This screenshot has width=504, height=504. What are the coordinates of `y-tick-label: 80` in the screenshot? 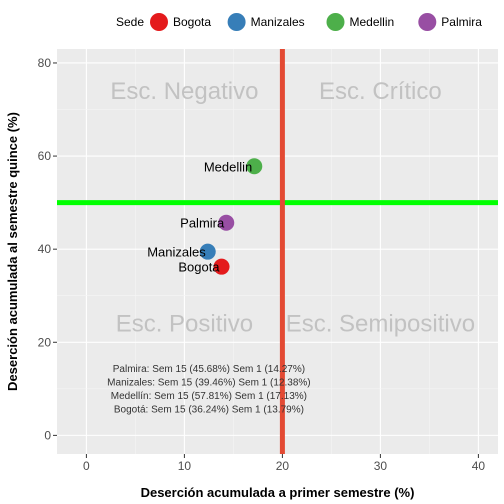 It's located at (45, 63).